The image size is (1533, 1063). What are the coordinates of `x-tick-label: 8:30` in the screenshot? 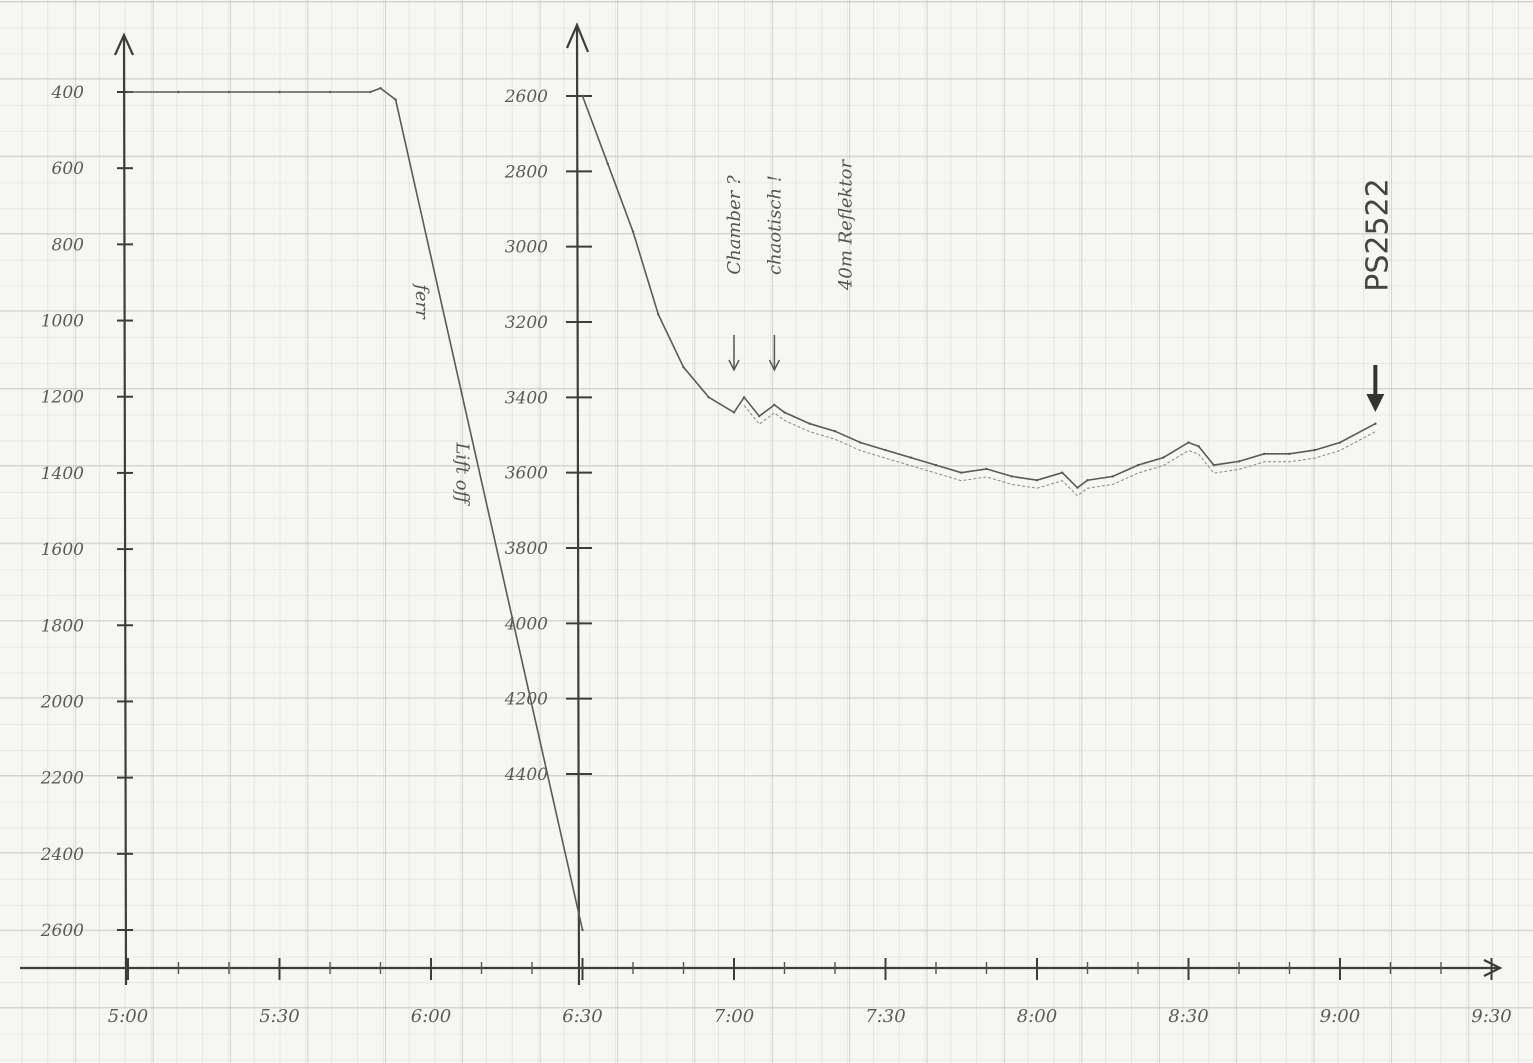 It's located at (1188, 1016).